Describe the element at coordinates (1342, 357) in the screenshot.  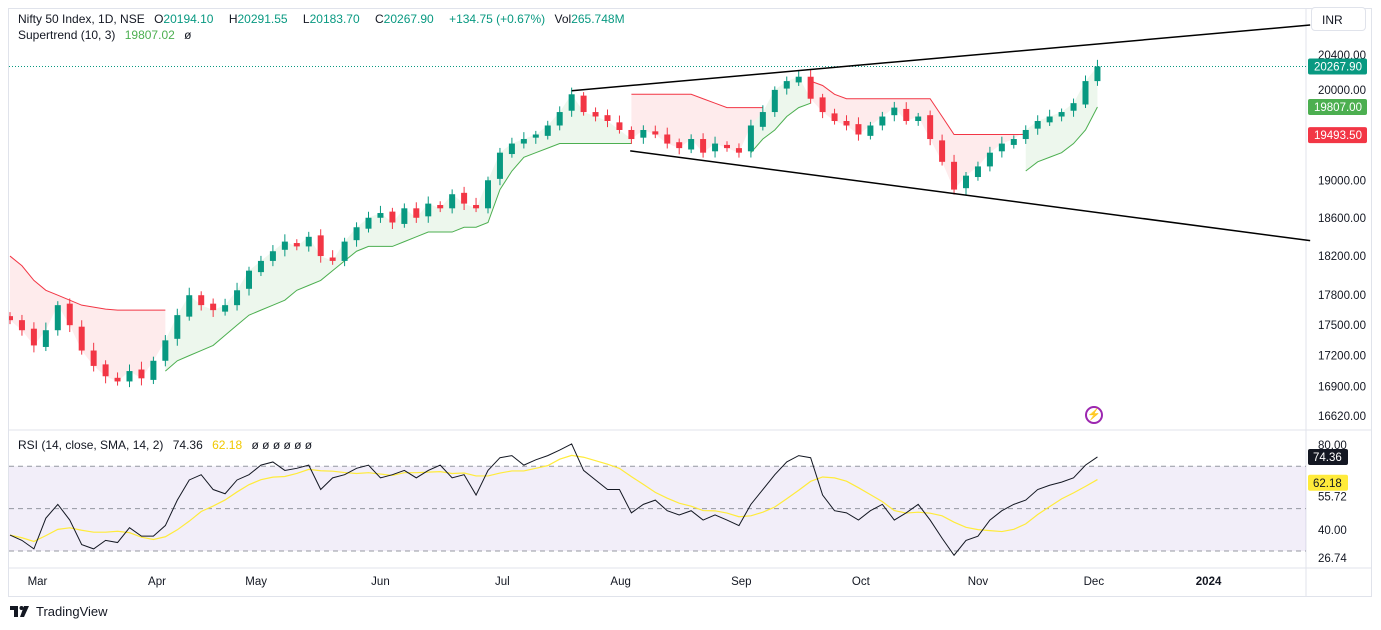
I see `price-tick-label: 17200.00` at that location.